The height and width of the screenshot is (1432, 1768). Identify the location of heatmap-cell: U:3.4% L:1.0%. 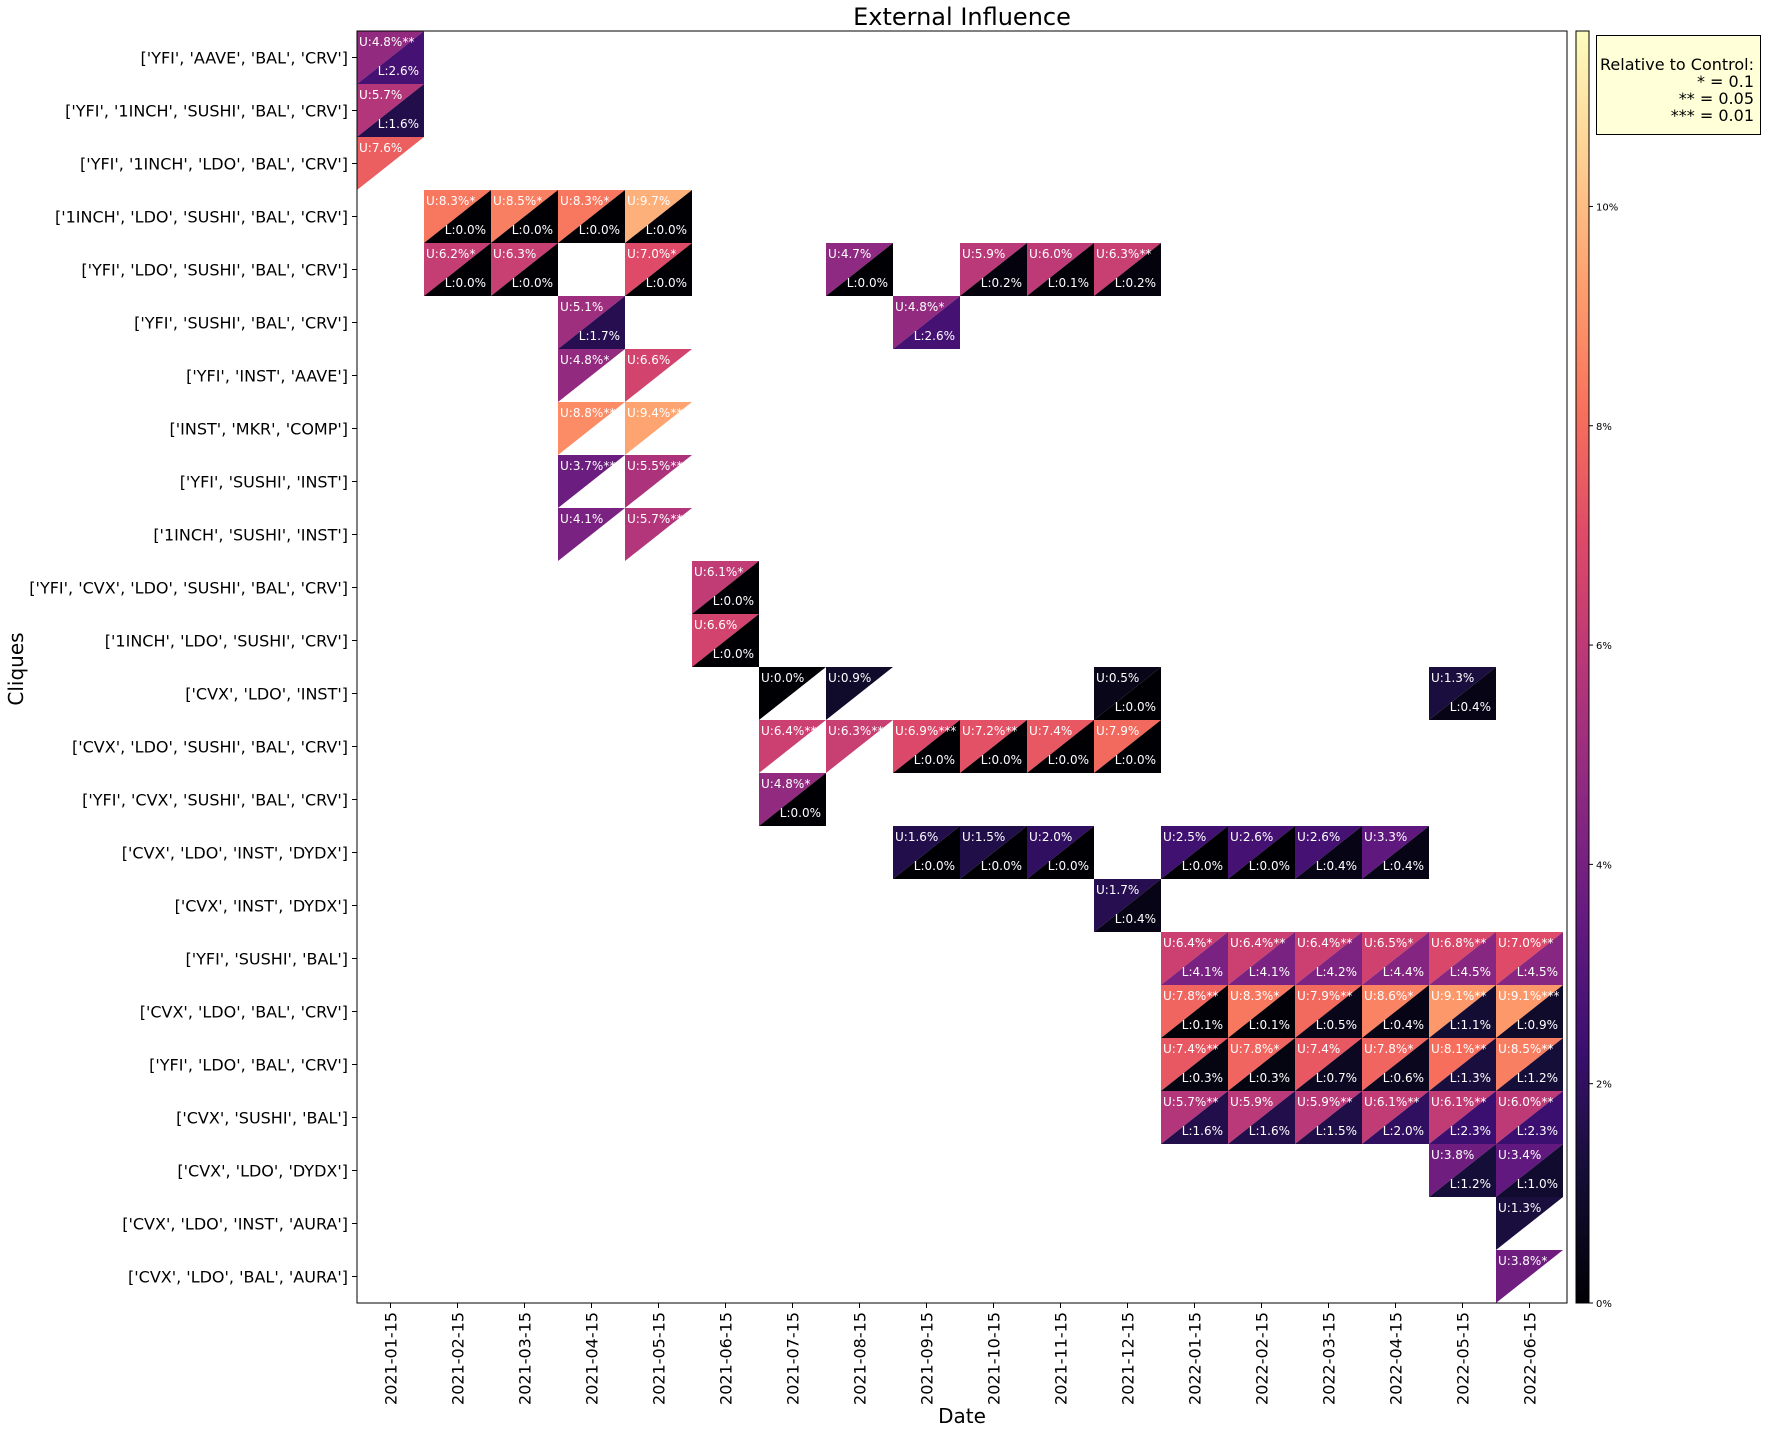
(1529, 1170).